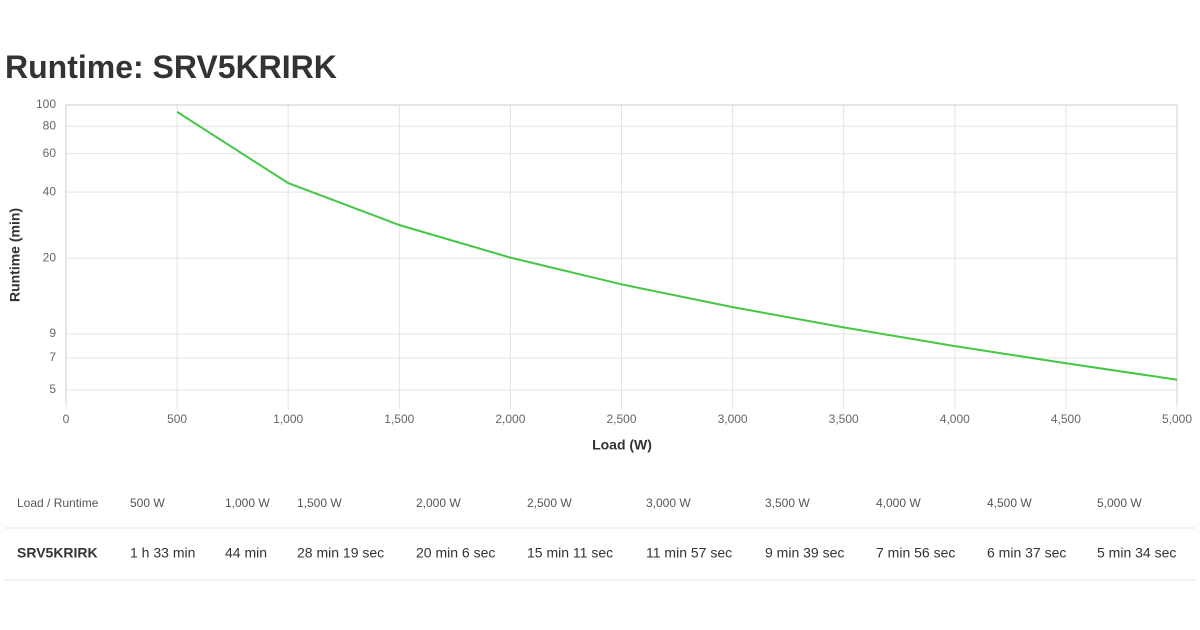 The image size is (1200, 630). I want to click on table-header-cell: Load / Runtime, so click(58, 503).